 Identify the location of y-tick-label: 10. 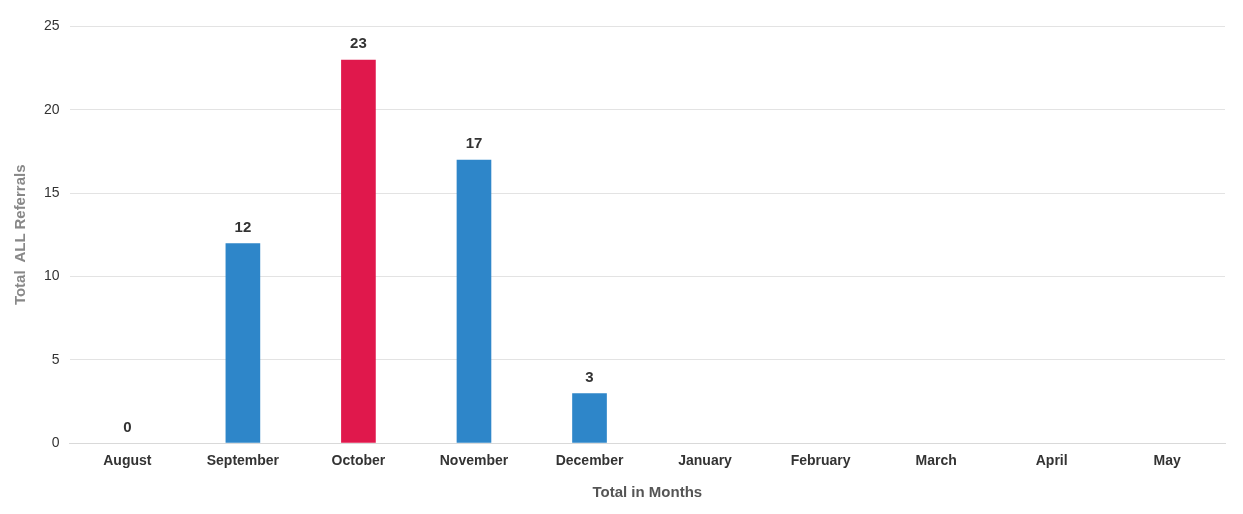
(51, 275).